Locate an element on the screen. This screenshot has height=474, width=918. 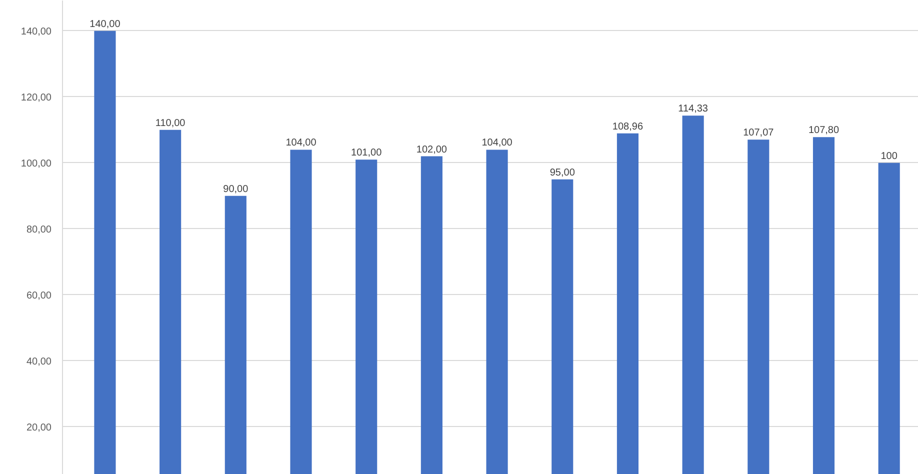
data-label: 107,07 is located at coordinates (758, 133).